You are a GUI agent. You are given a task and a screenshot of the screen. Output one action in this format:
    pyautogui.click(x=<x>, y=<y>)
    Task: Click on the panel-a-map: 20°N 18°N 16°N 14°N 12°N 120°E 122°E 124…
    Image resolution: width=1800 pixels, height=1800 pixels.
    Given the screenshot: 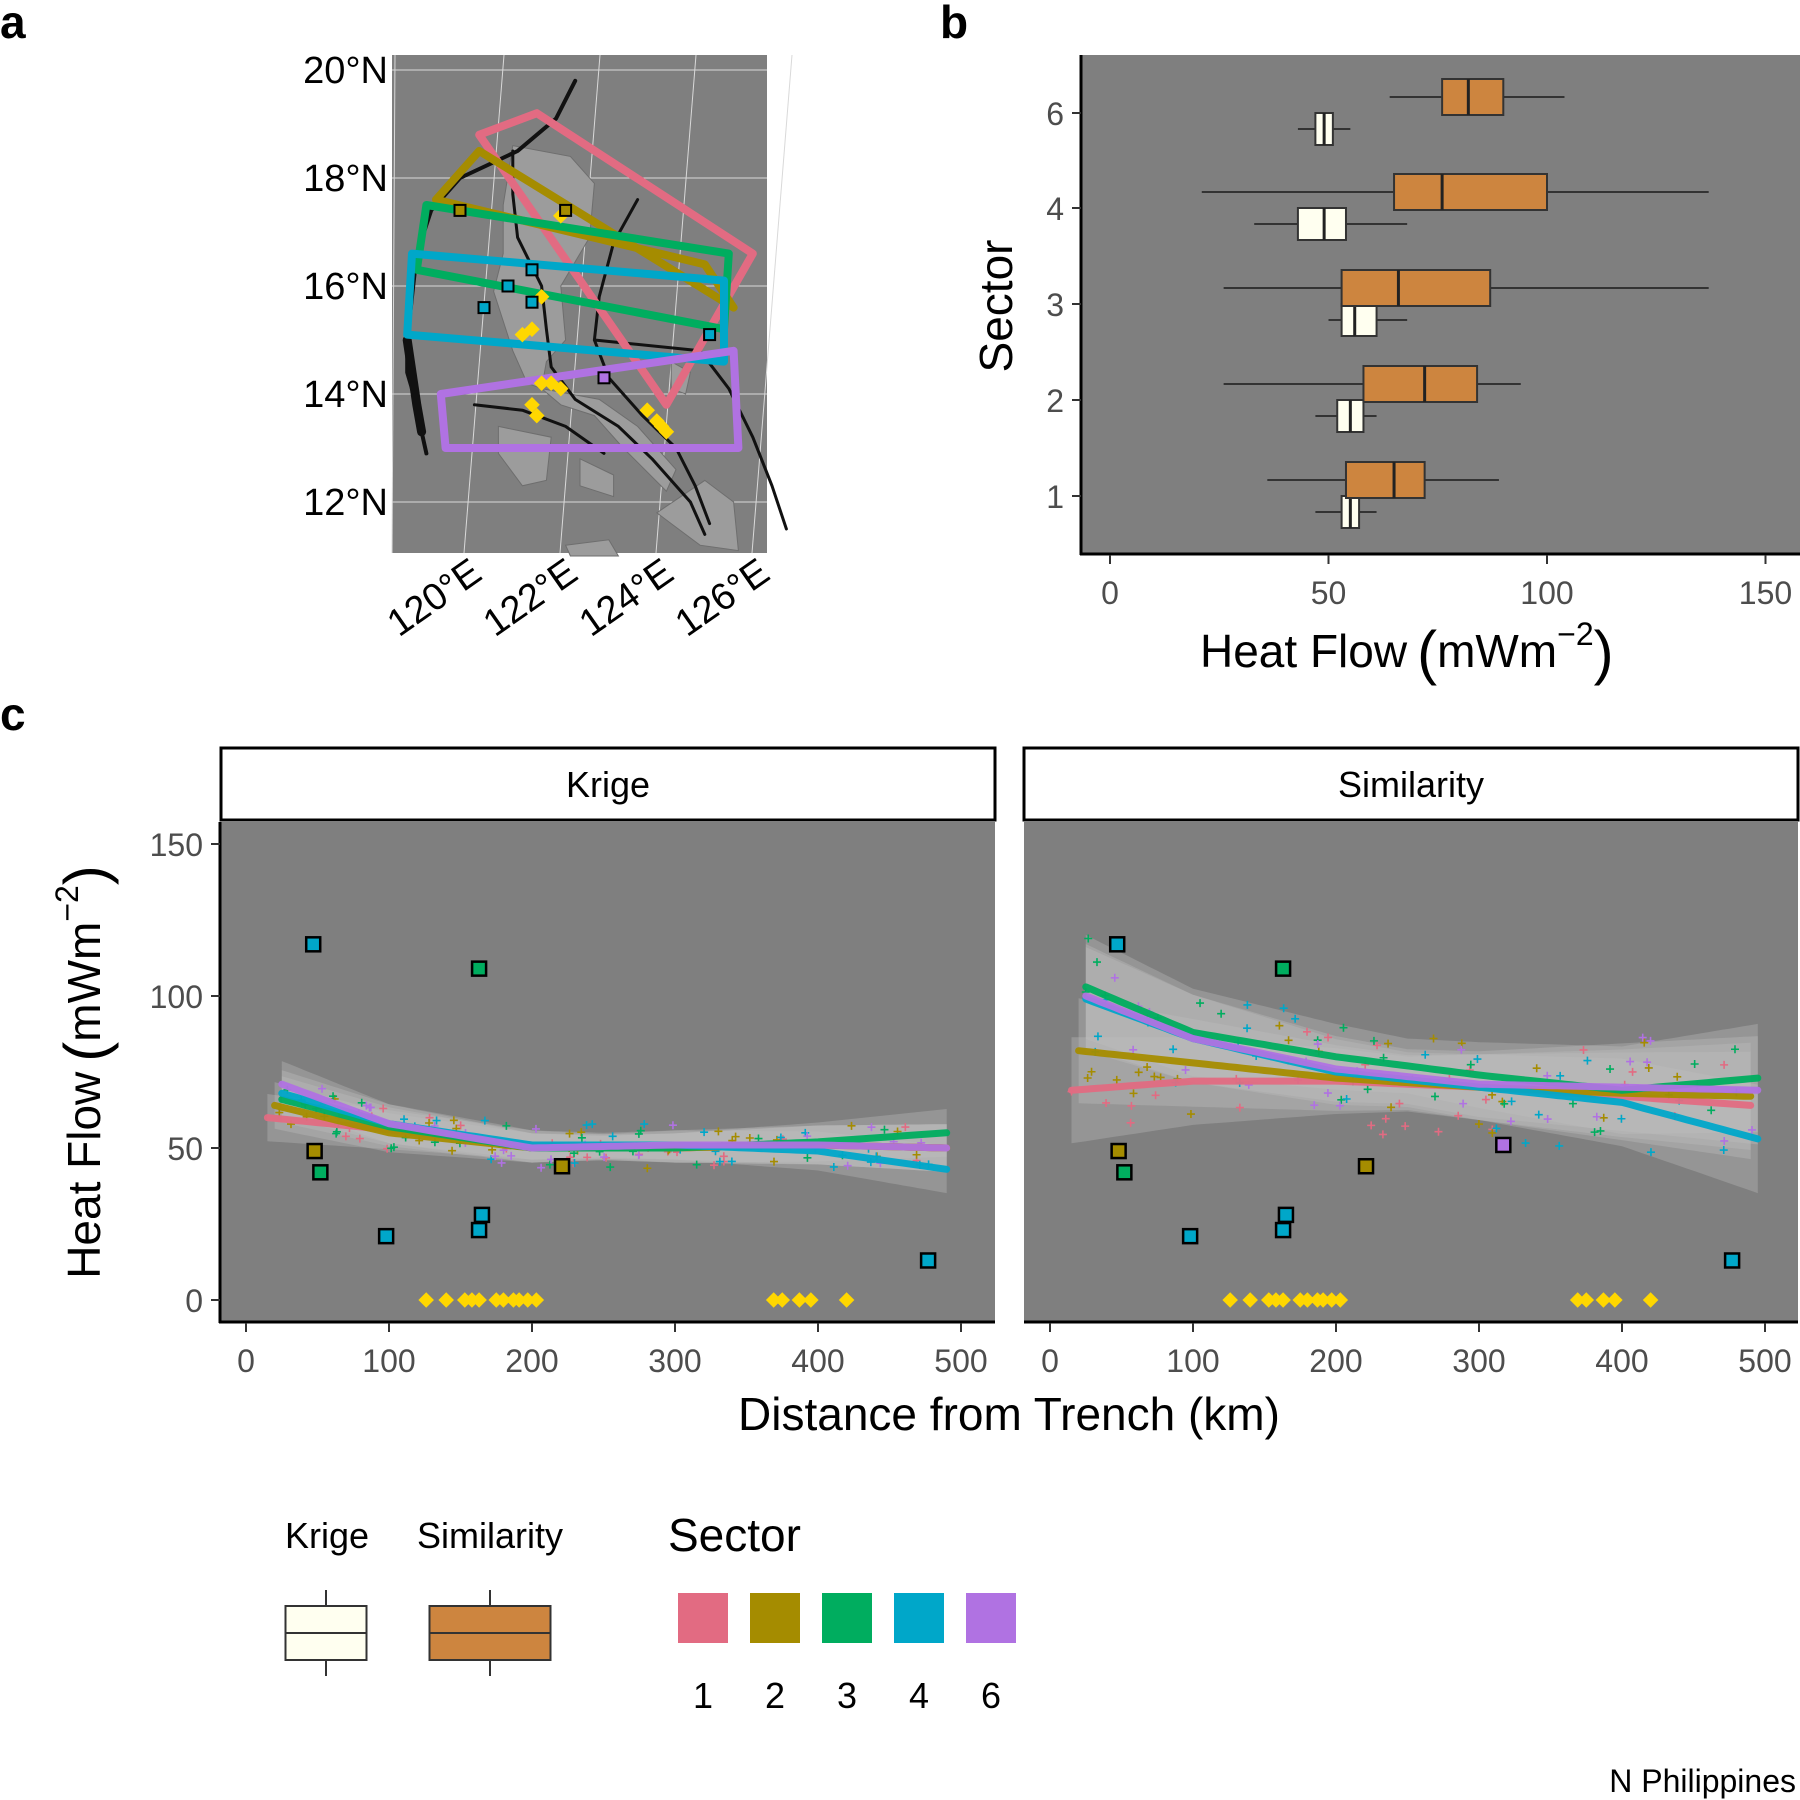 What is the action you would take?
    pyautogui.click(x=548, y=347)
    